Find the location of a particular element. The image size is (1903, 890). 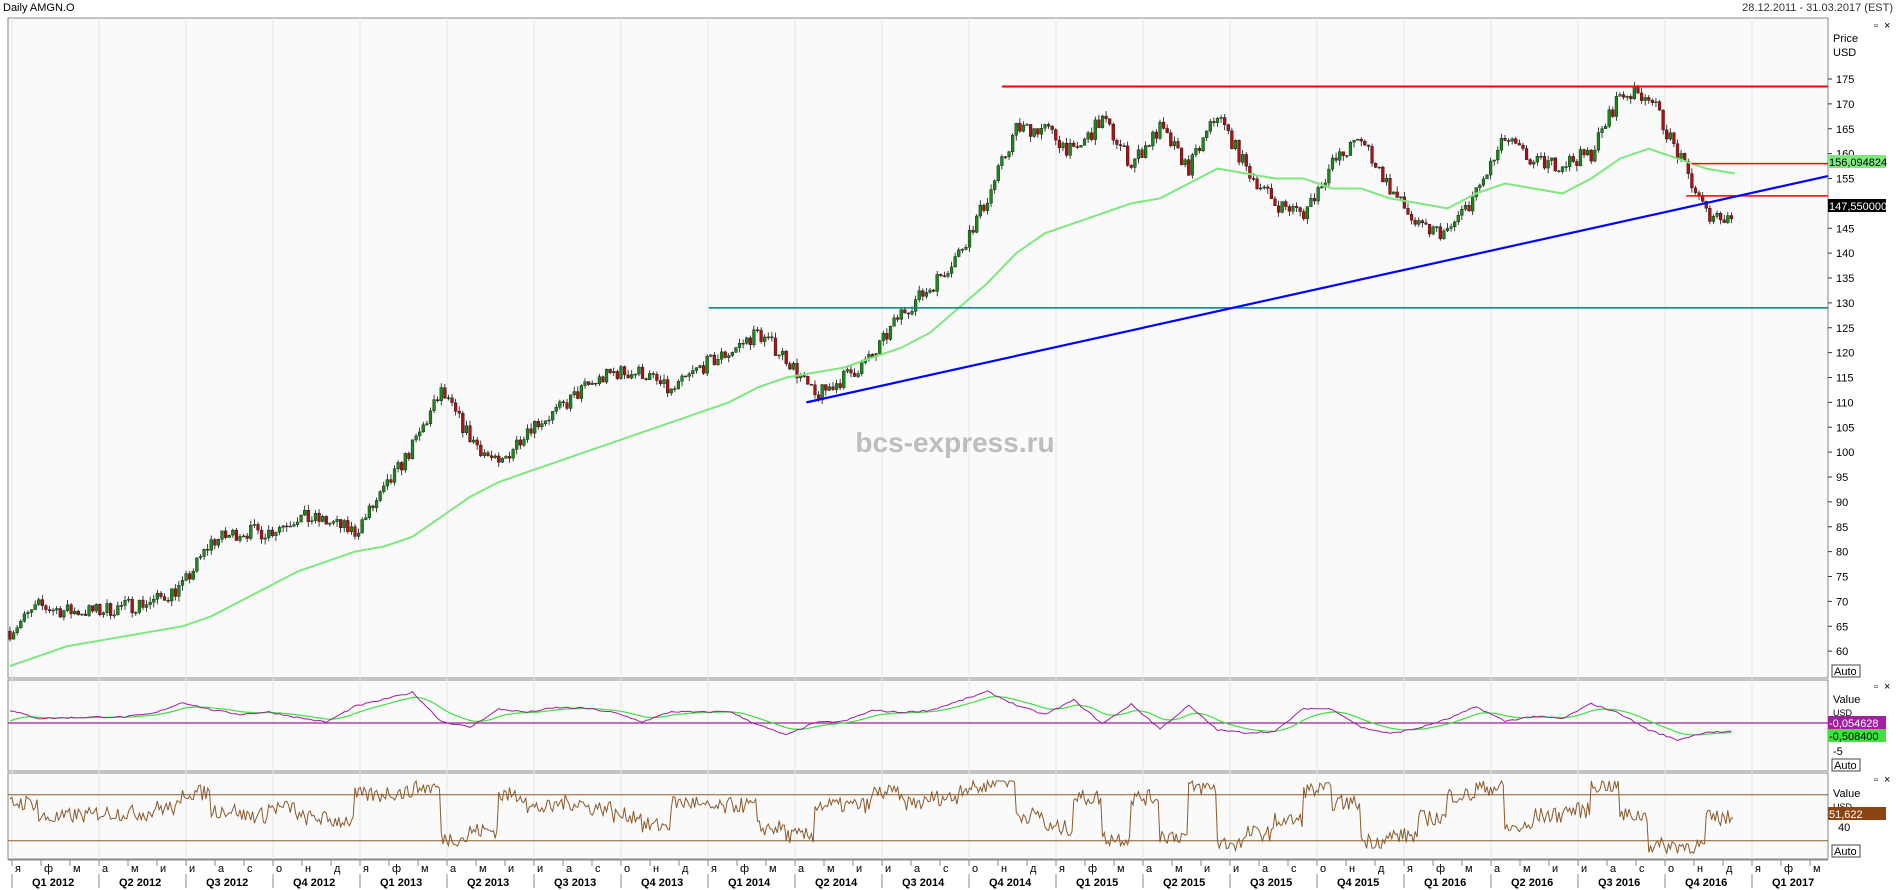

macd-axis-unit: USD is located at coordinates (1843, 713).